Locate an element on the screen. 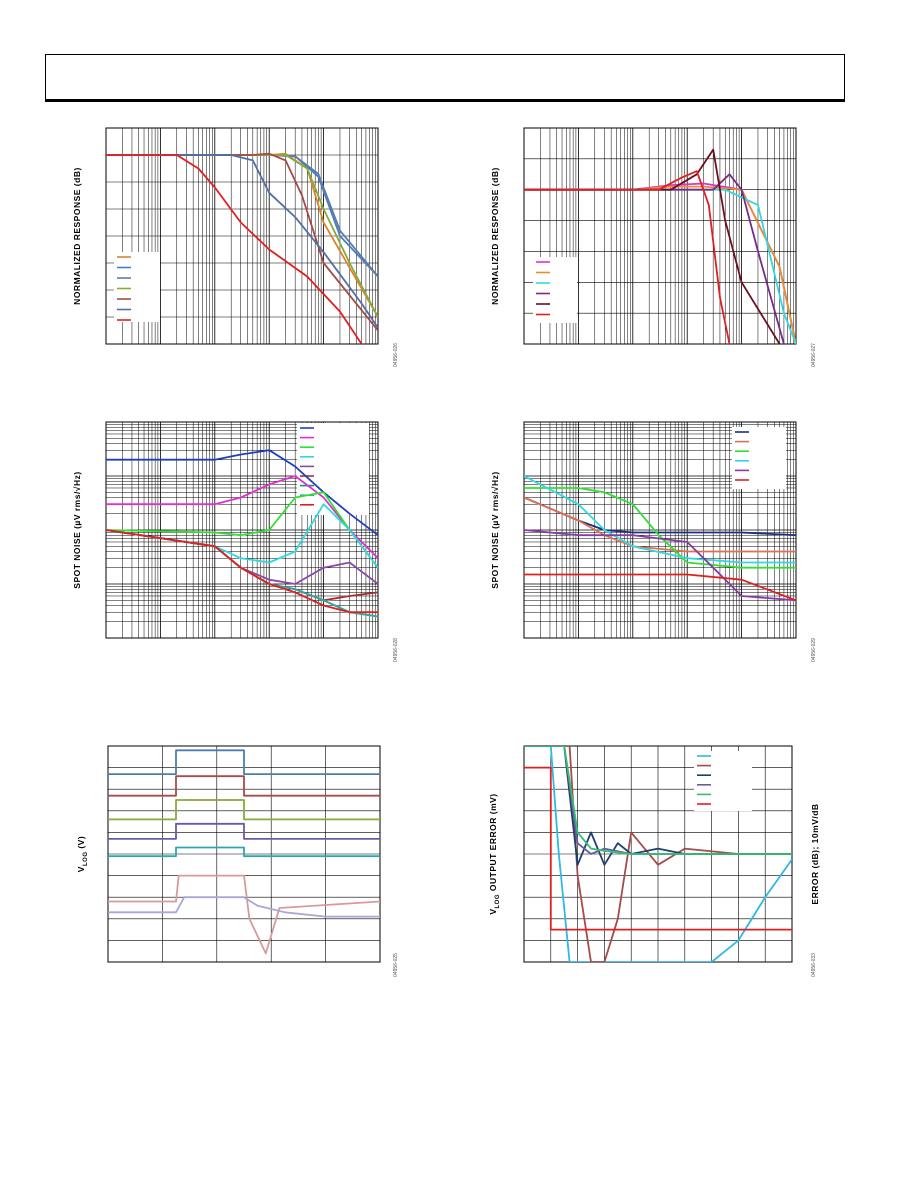  figure-number: 04956-029 is located at coordinates (814, 650).